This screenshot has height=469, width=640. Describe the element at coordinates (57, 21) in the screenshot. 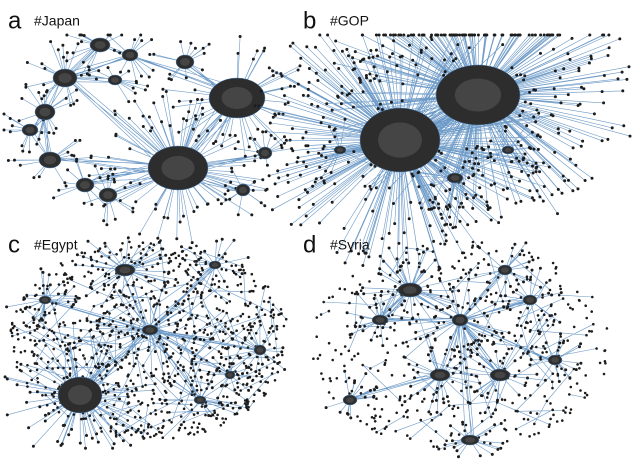

I see `panel-label: #Japan` at that location.